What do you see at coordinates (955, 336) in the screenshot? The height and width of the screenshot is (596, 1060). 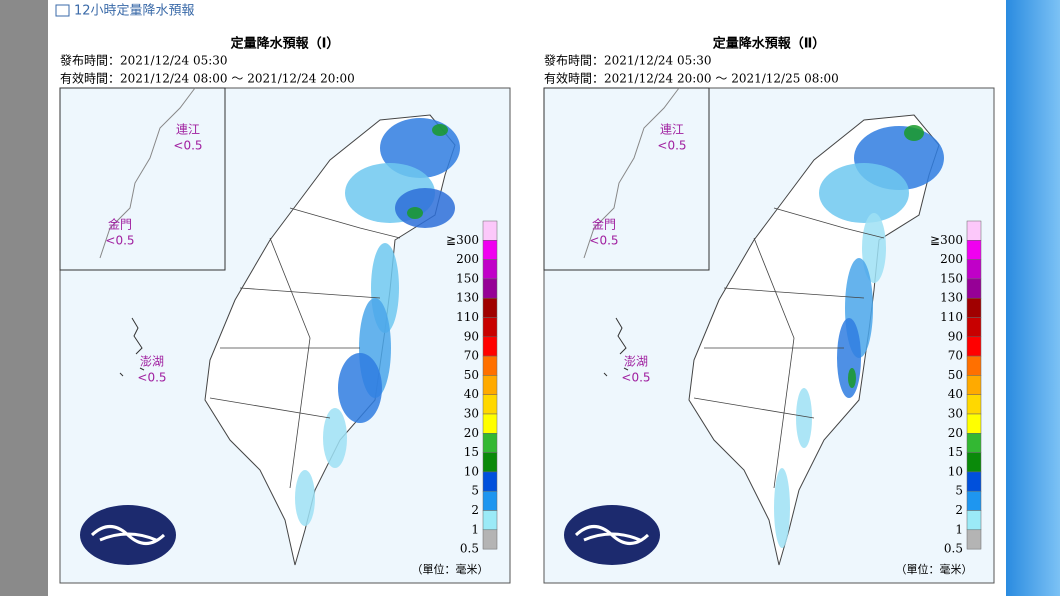 I see `legend-label: 90` at bounding box center [955, 336].